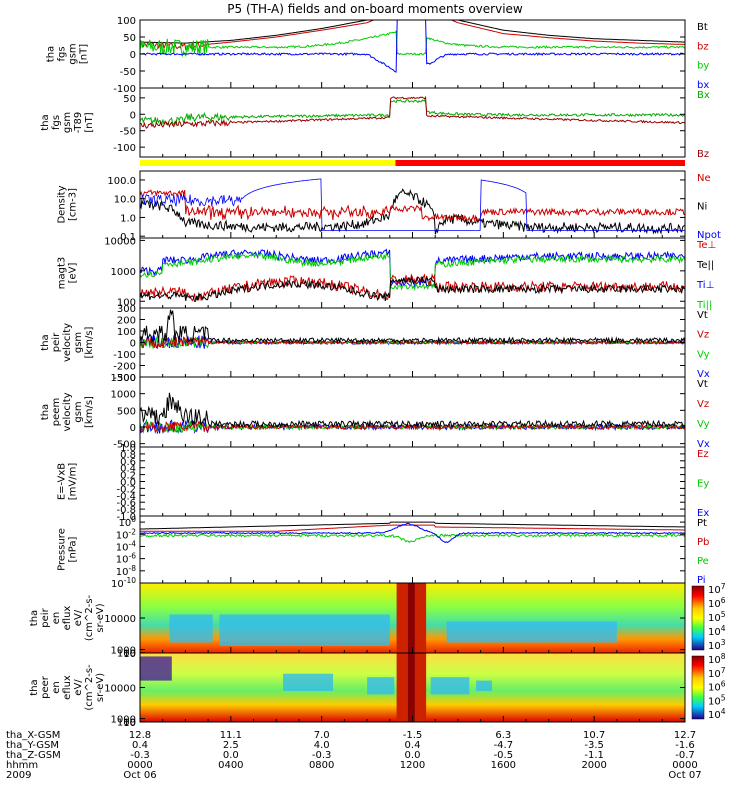 This screenshot has height=800, width=750. Describe the element at coordinates (503, 735) in the screenshot. I see `x-tick-value: 6.3` at that location.